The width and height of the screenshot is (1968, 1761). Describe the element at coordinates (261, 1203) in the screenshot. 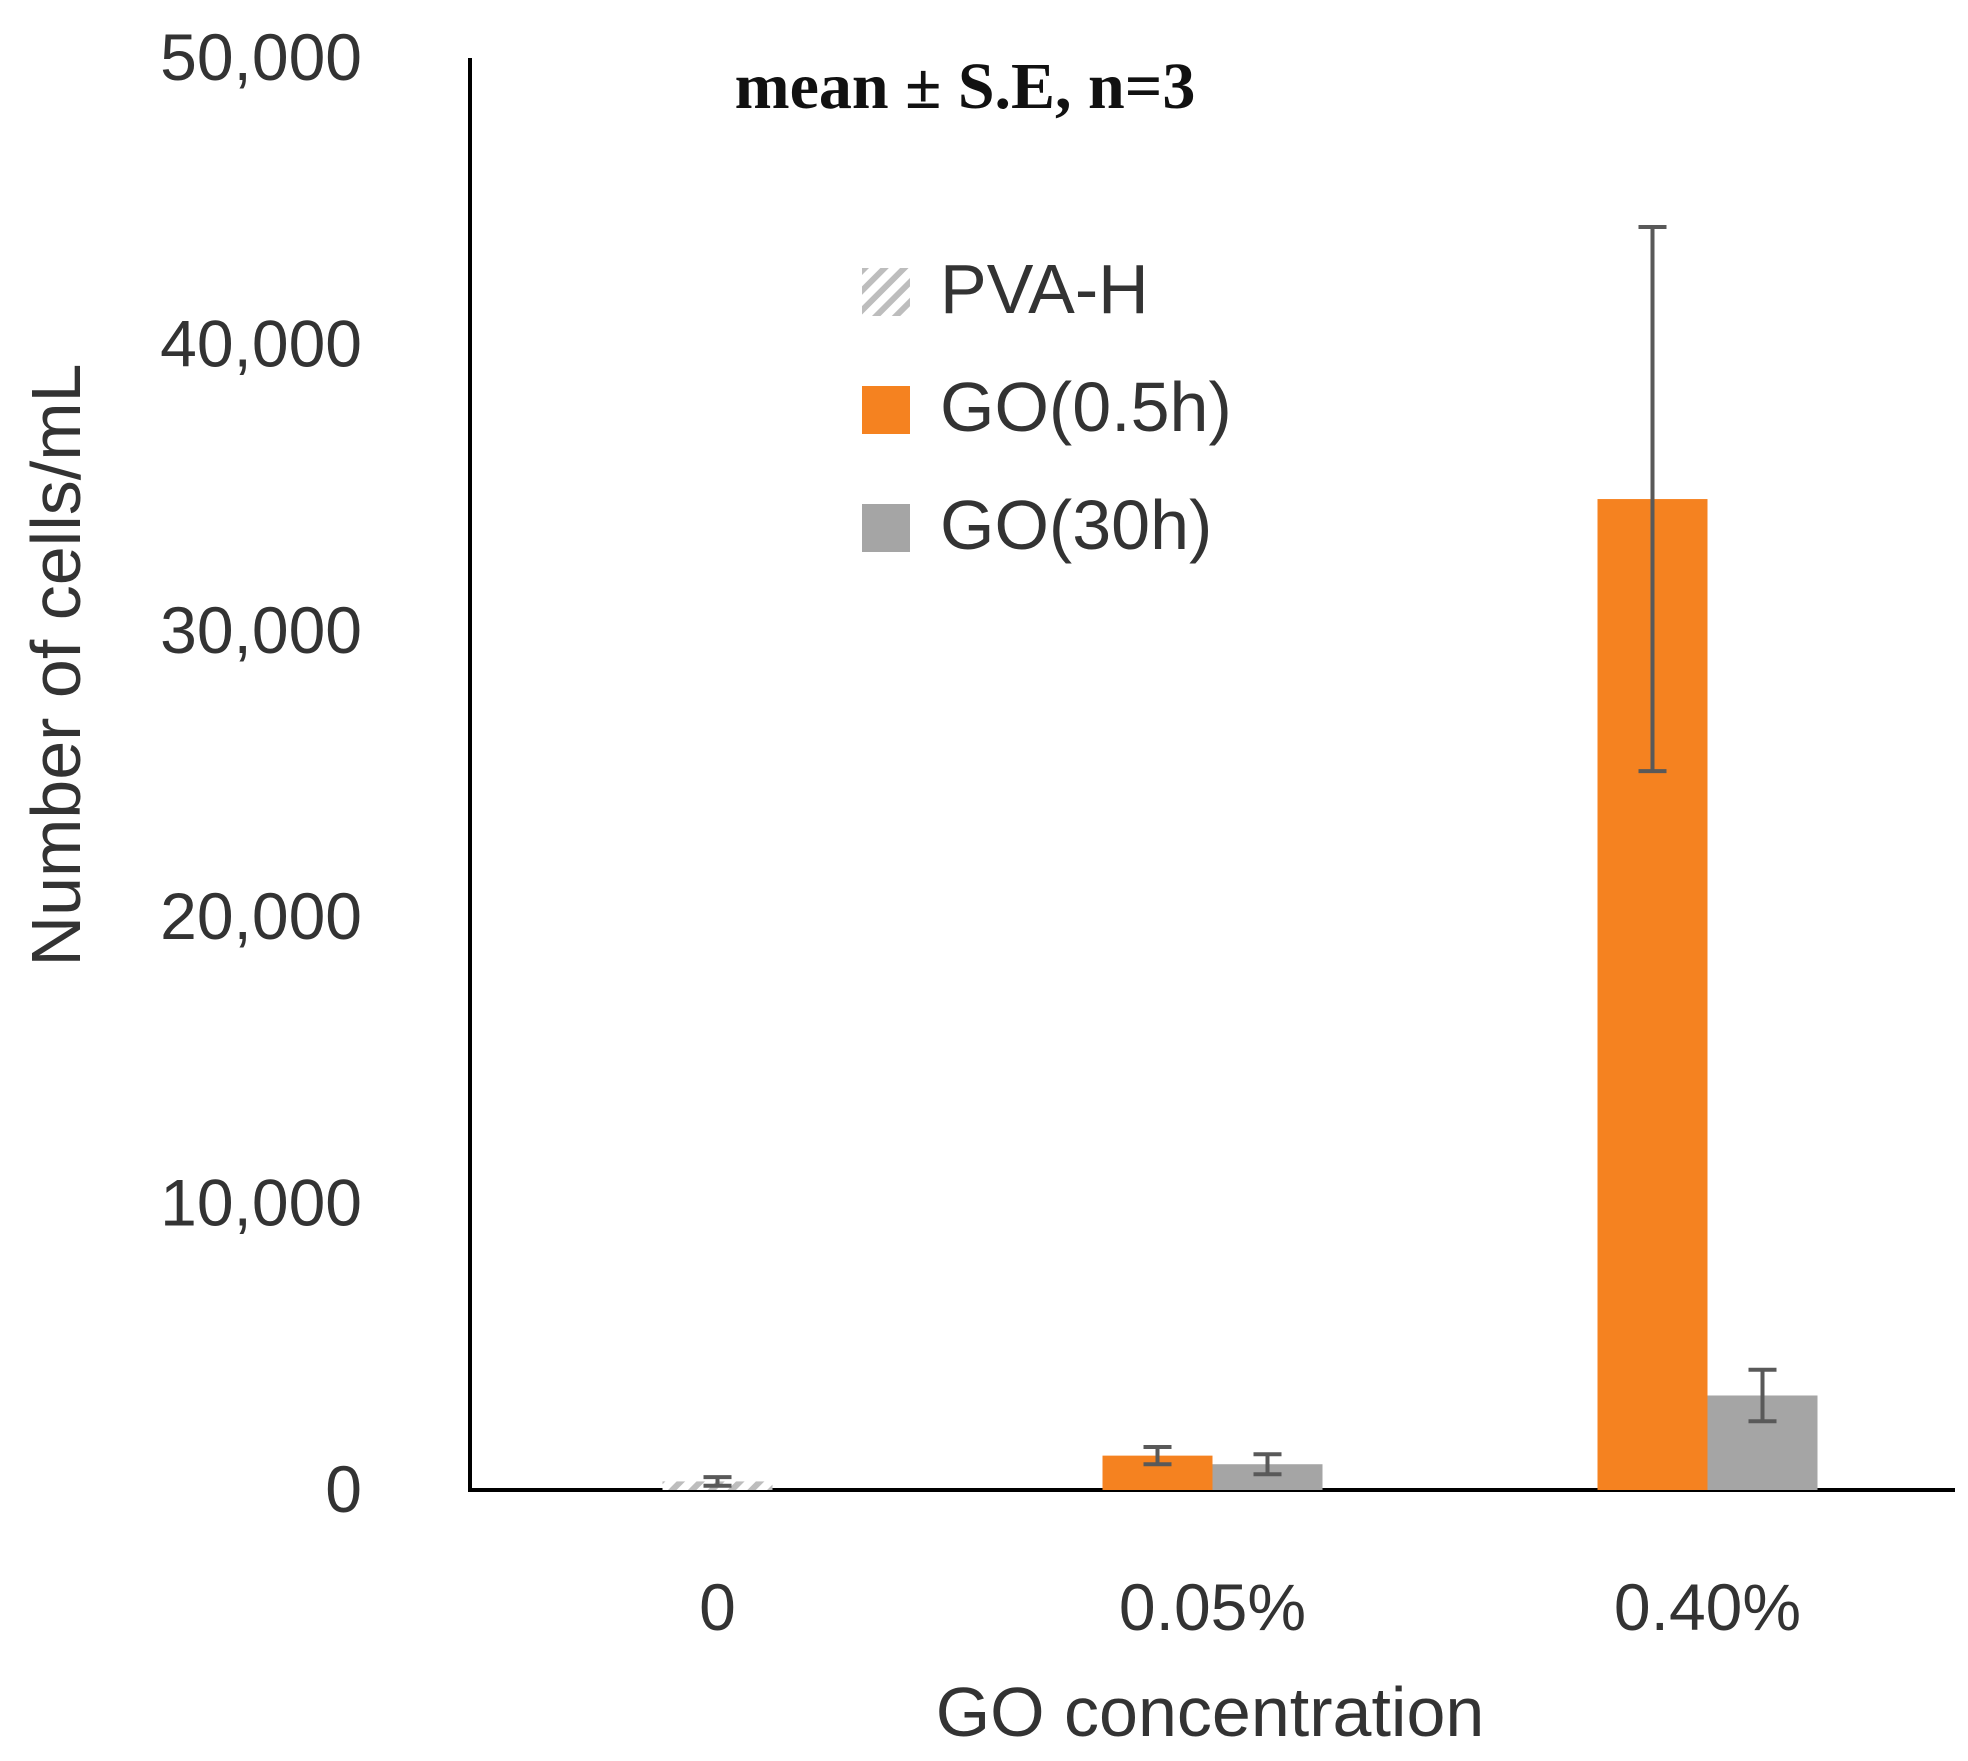

I see `y-tick-label: 10,000` at that location.